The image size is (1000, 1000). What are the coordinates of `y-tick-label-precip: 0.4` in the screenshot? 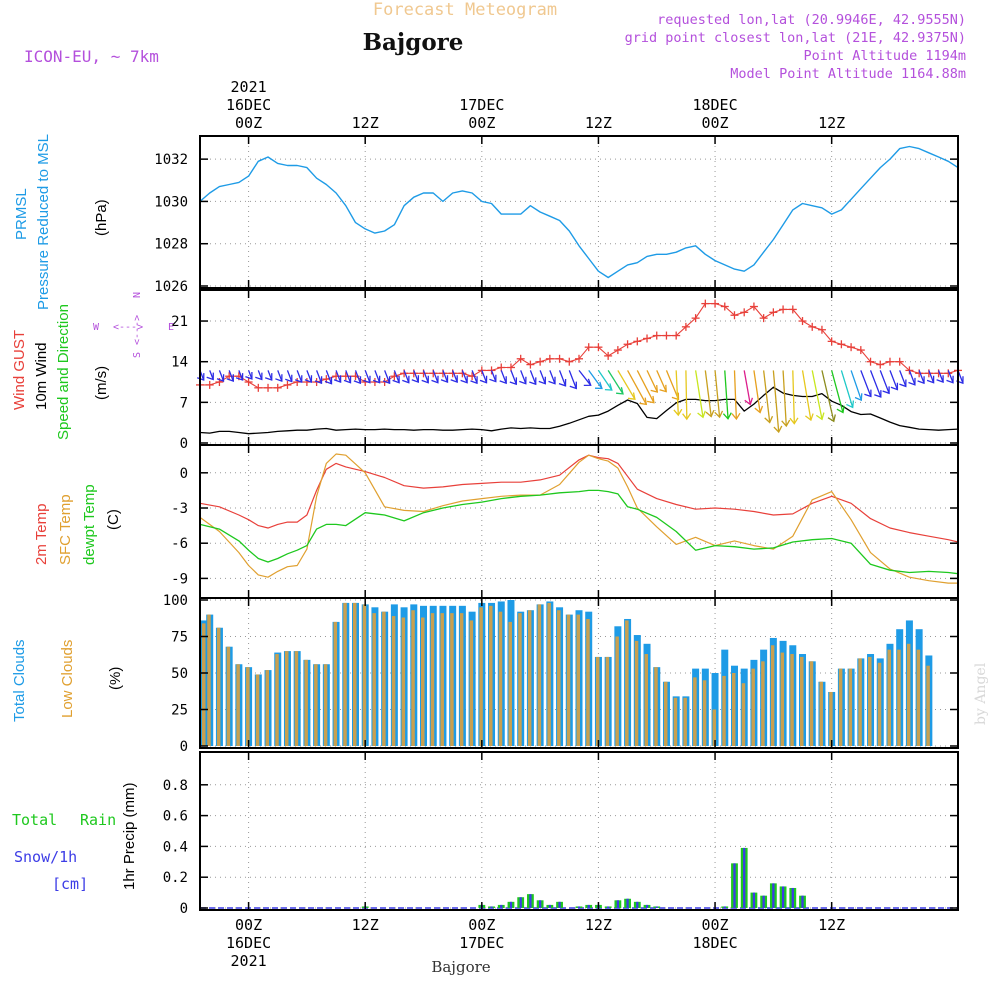 It's located at (175, 847).